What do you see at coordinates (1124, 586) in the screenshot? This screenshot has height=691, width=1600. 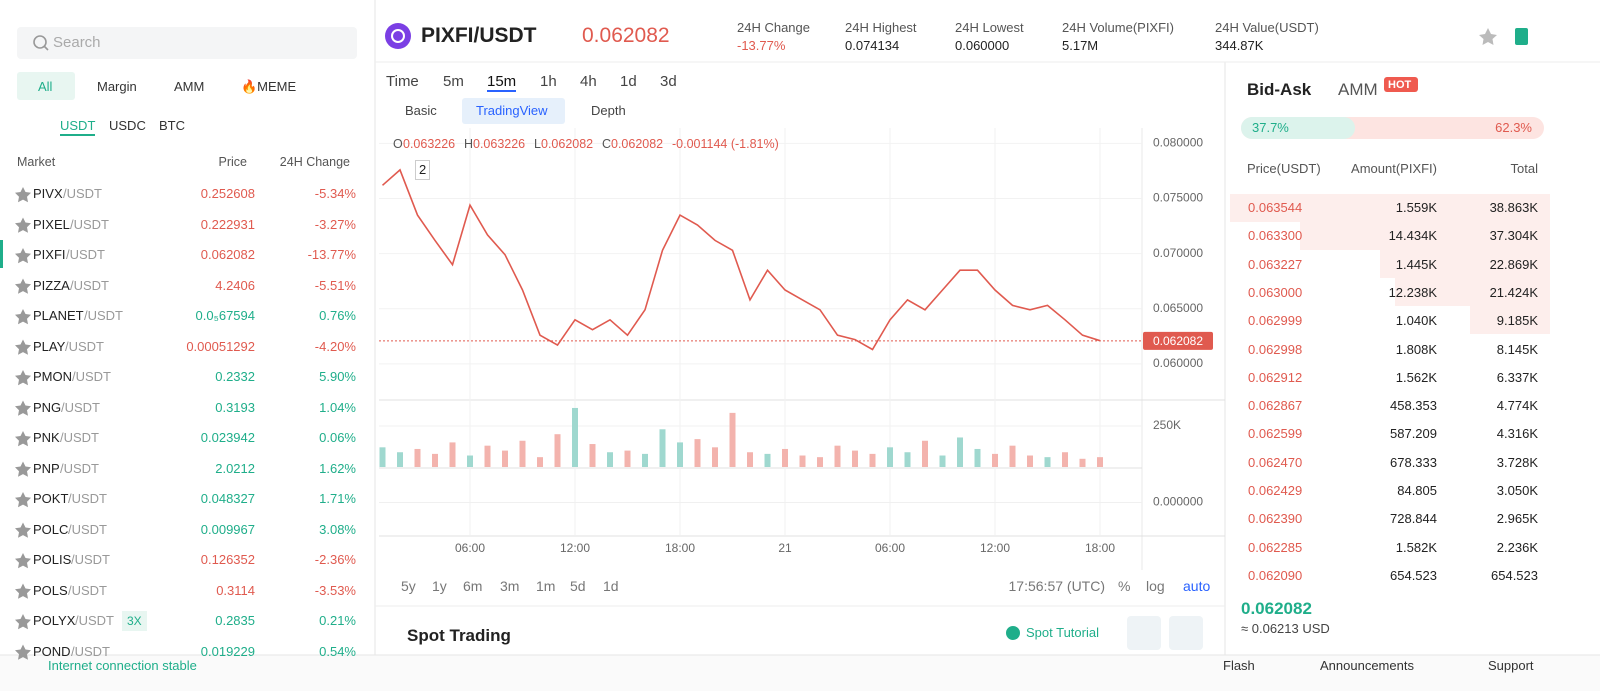 I see `scale-option: %` at bounding box center [1124, 586].